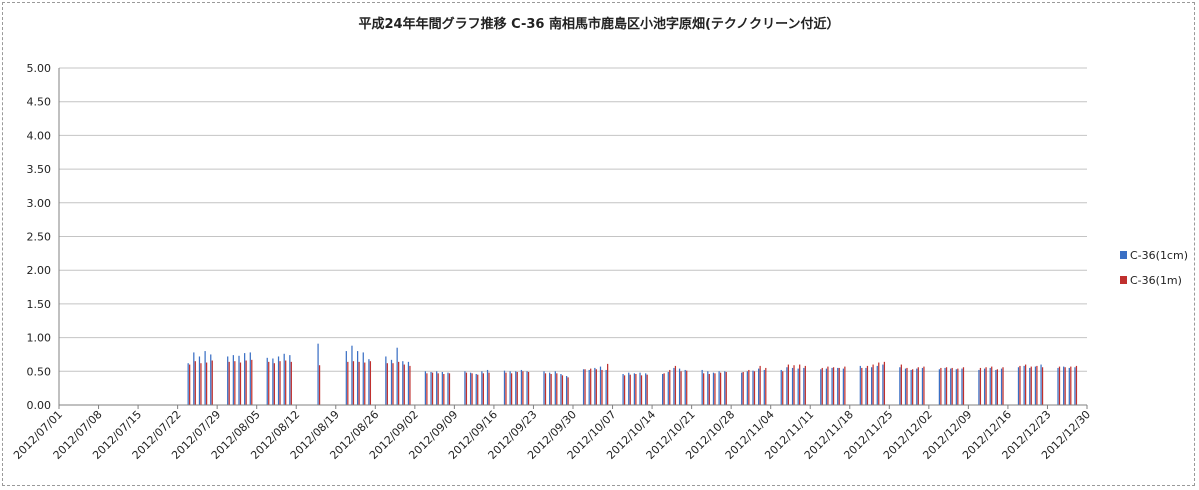  What do you see at coordinates (632, 374) in the screenshot?
I see `bar-layer` at bounding box center [632, 374].